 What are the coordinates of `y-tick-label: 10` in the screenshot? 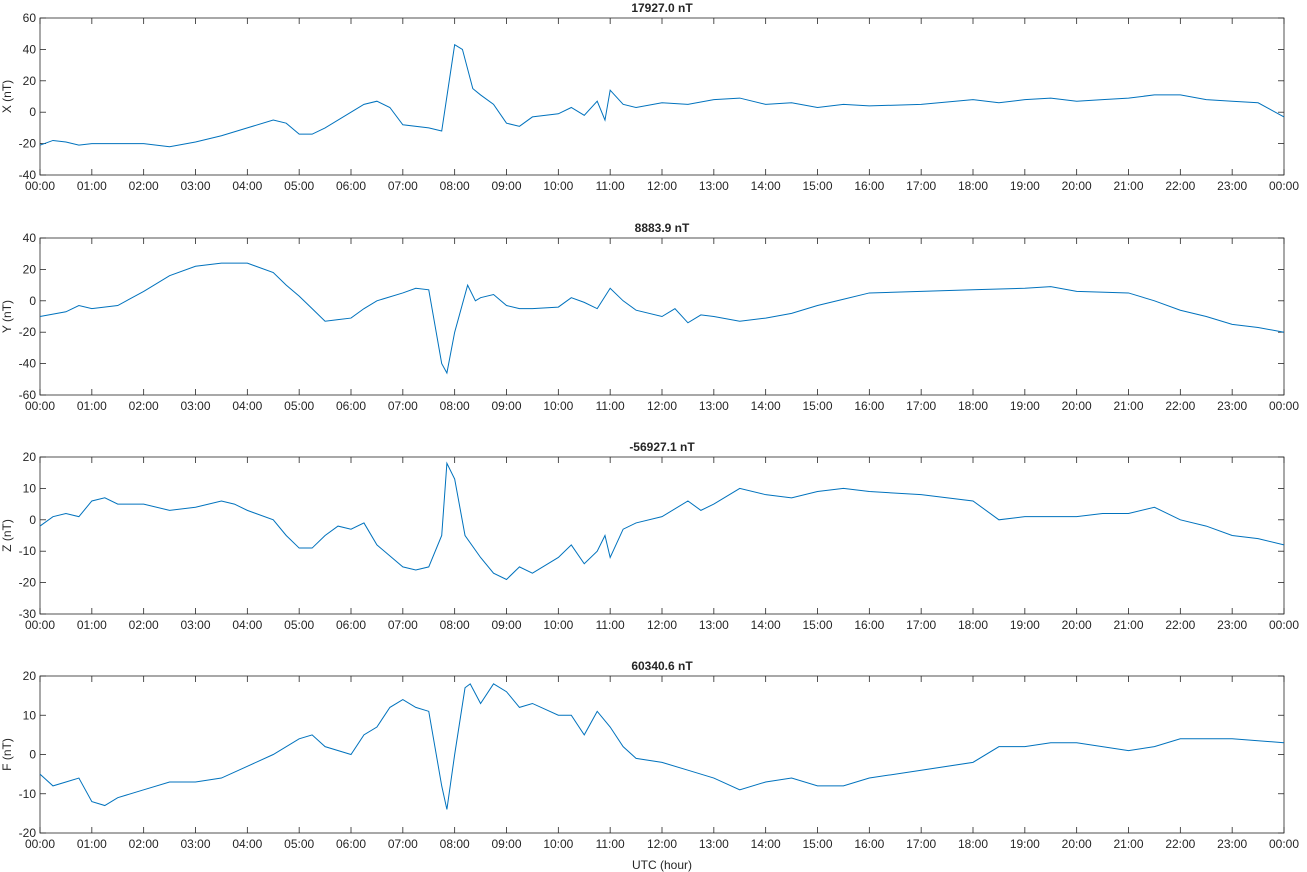 It's located at (30, 488).